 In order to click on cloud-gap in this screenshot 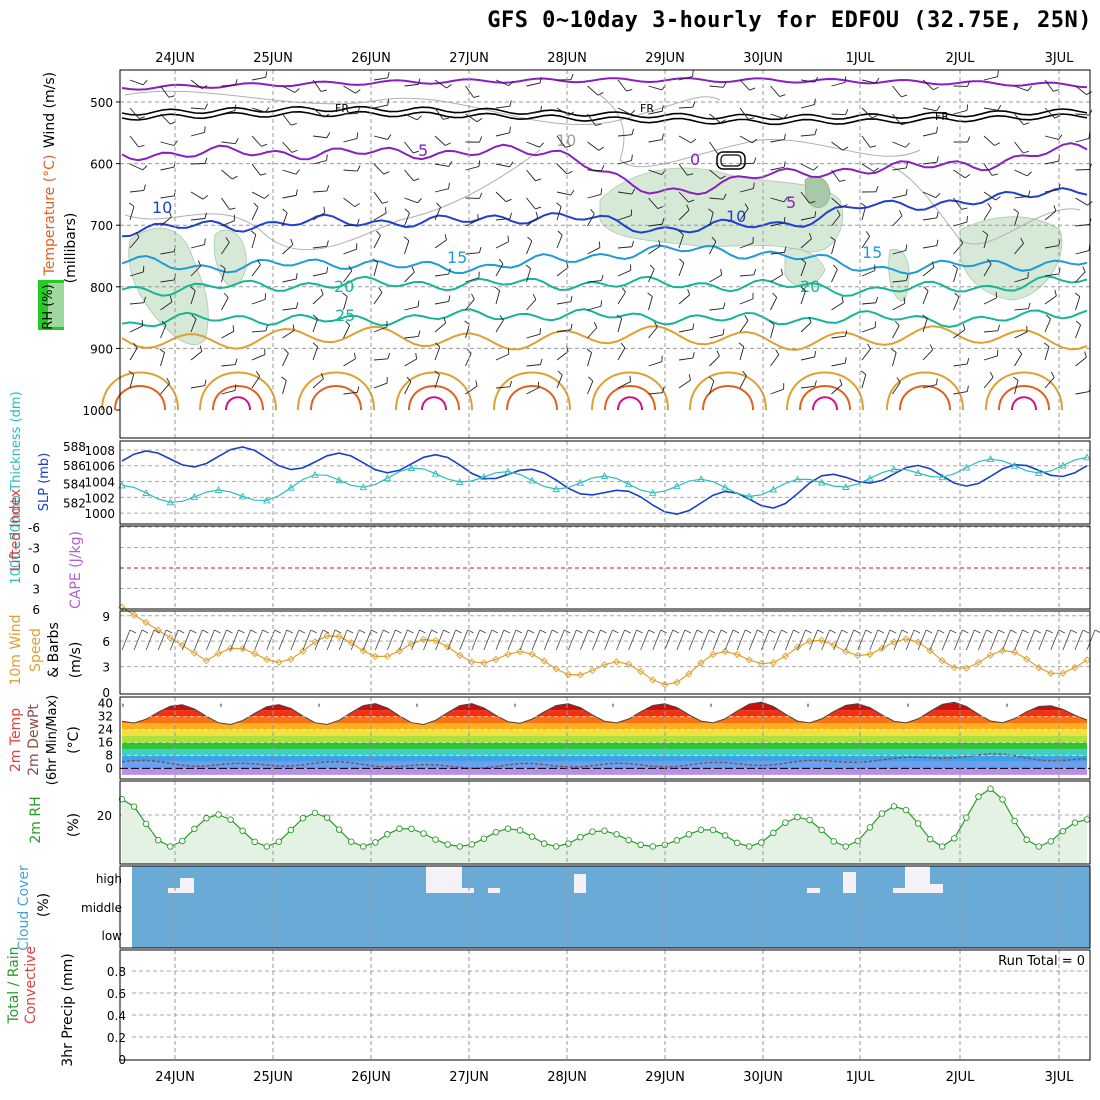, I will do `click(444, 879)`.